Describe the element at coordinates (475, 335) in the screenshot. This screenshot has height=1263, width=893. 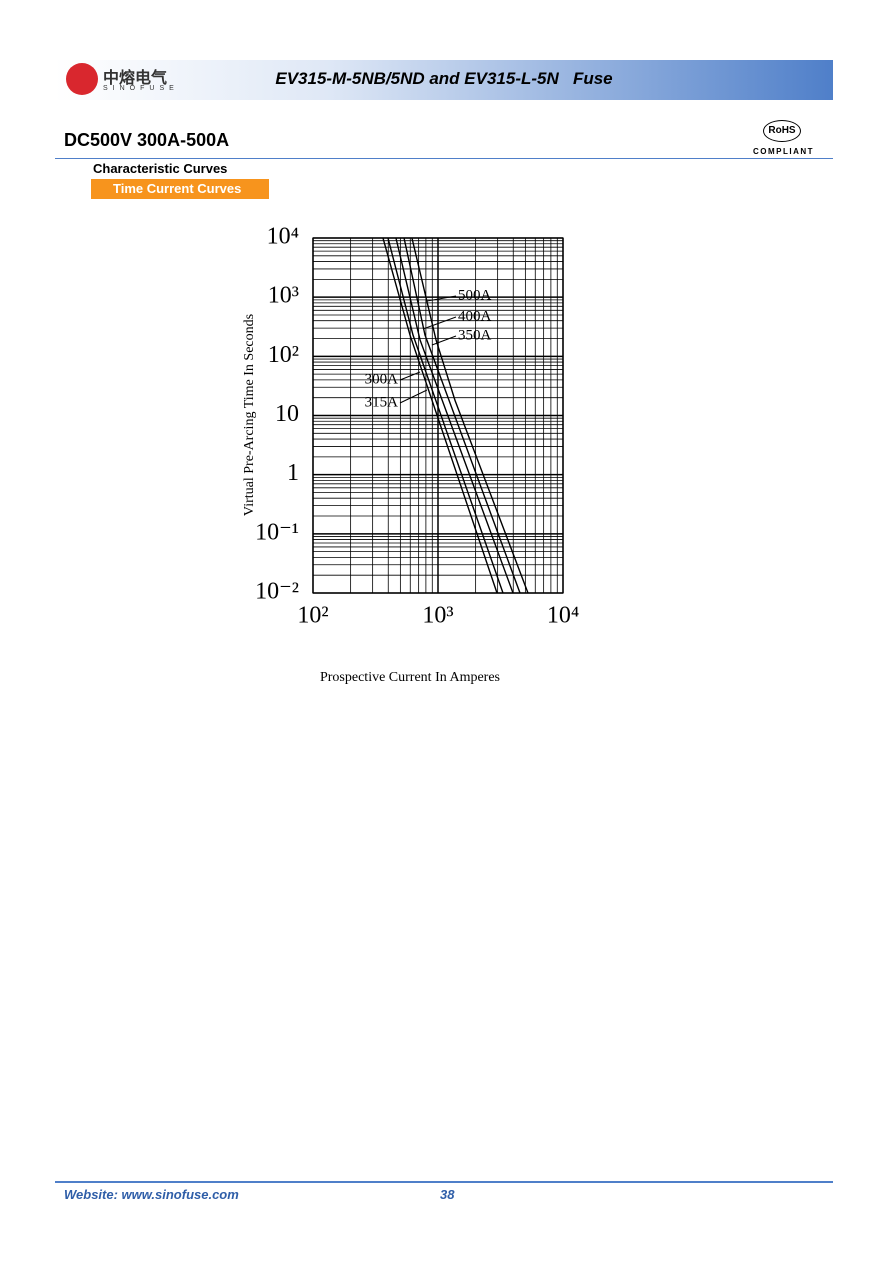
I see `curve-label: 350A` at that location.